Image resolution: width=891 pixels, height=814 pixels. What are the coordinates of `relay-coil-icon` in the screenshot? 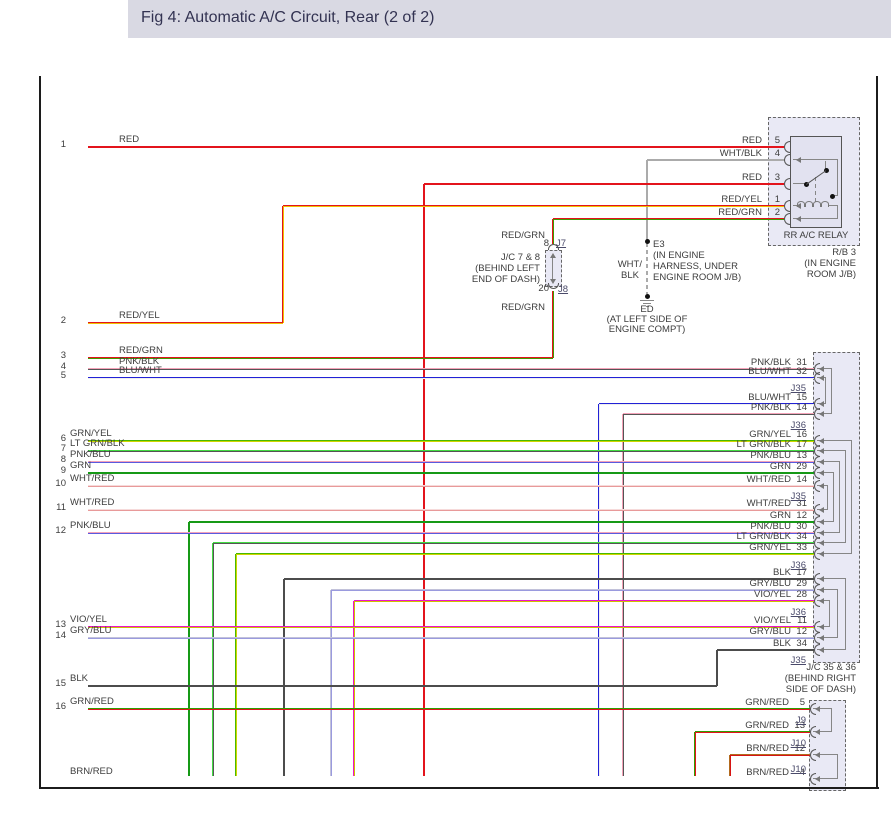 It's located at (801, 204).